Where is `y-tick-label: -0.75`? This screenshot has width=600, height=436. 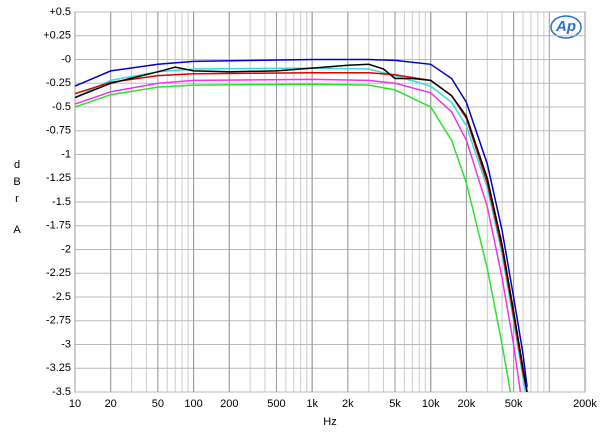
y-tick-label: -0.75 is located at coordinates (58, 131).